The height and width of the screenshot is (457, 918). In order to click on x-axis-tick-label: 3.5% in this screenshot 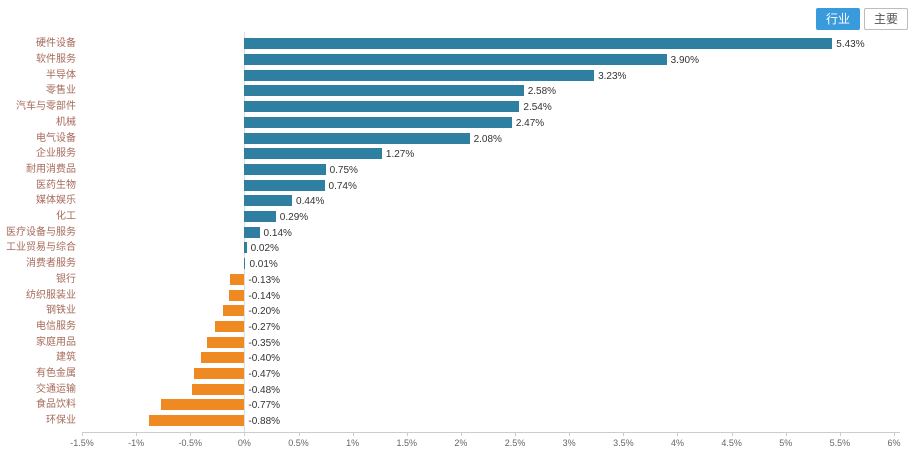, I will do `click(623, 442)`.